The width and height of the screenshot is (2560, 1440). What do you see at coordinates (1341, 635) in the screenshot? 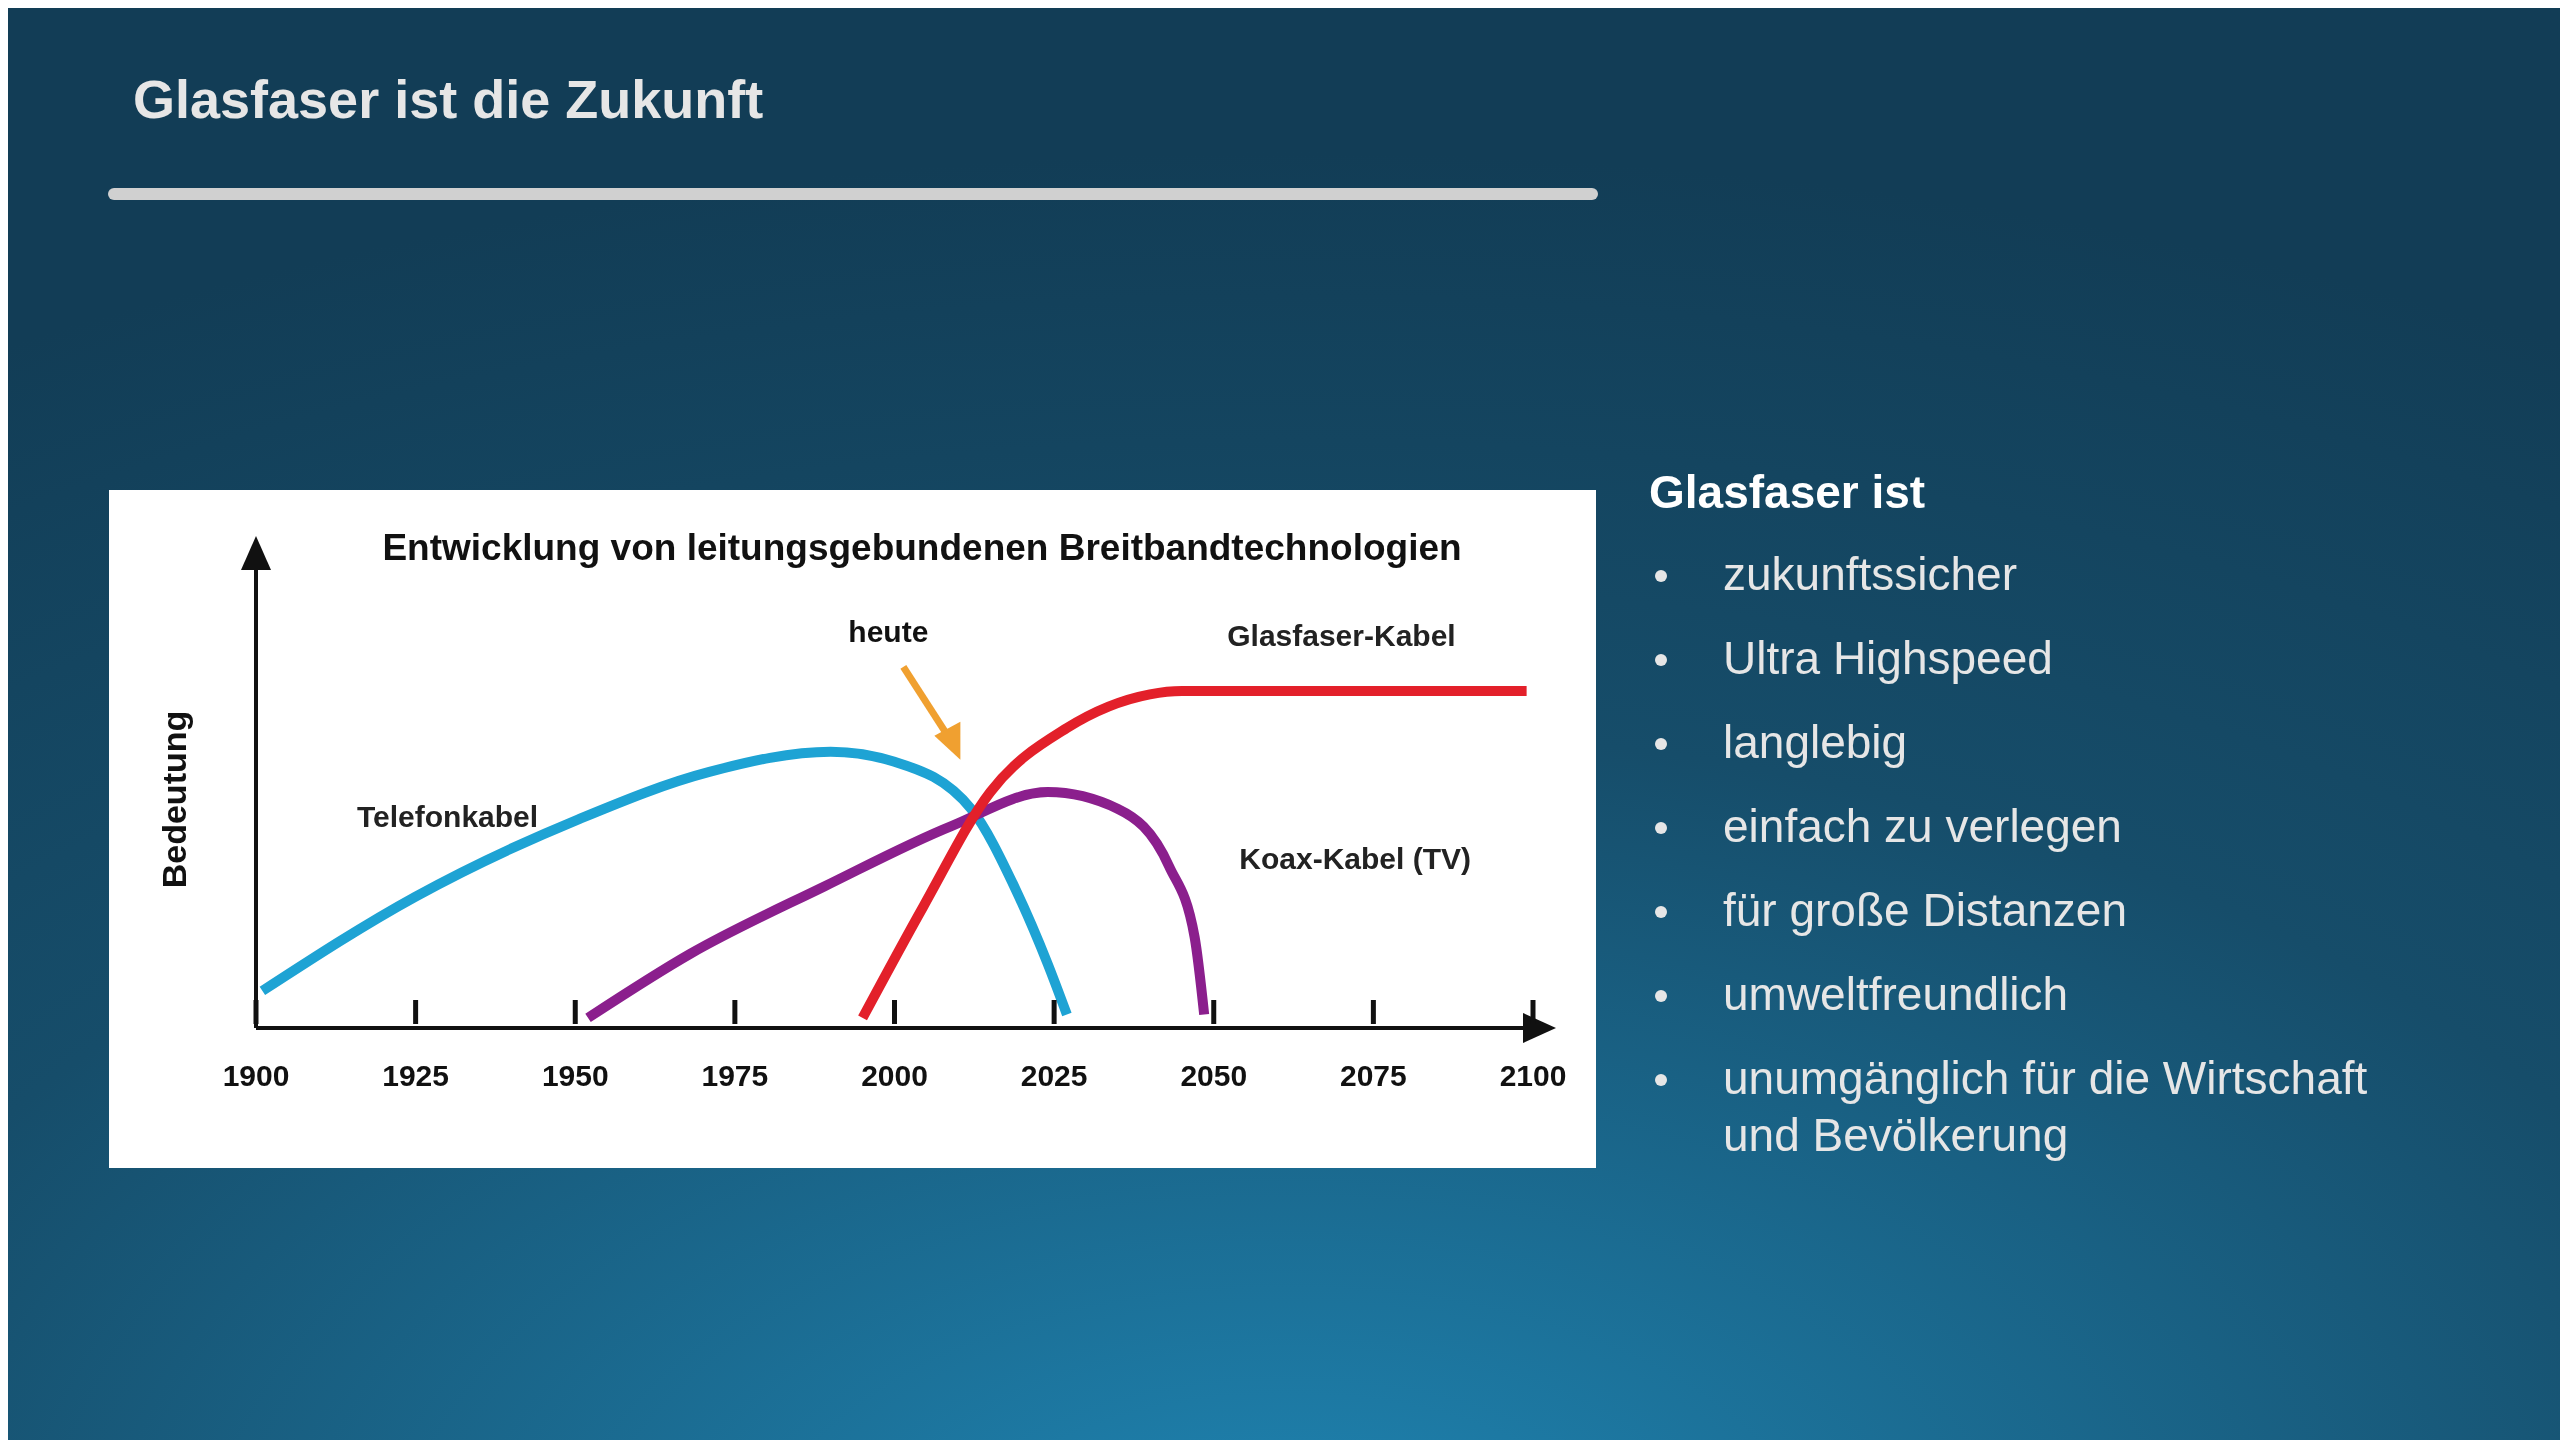
I see `series-label: Glasfaser-Kabel` at bounding box center [1341, 635].